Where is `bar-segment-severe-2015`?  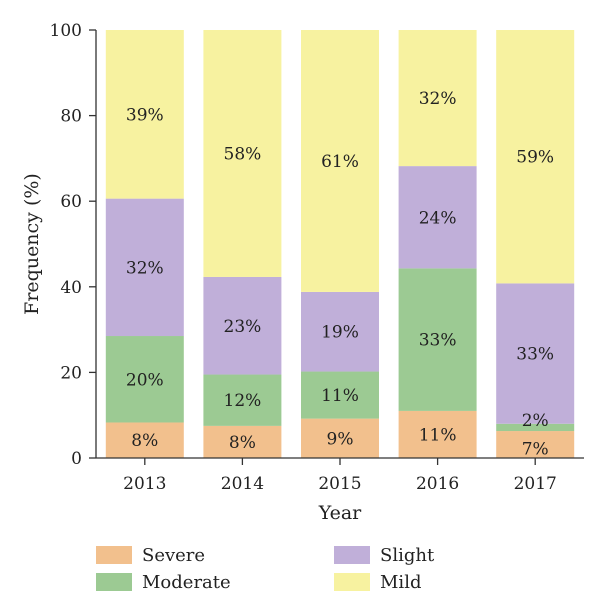
bar-segment-severe-2015 is located at coordinates (340, 438).